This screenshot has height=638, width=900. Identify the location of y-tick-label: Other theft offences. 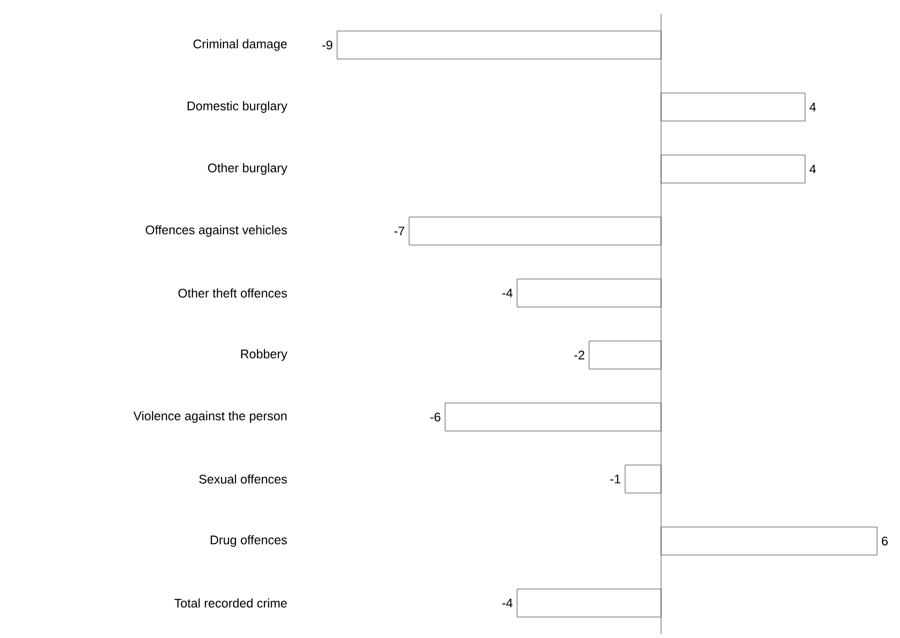
(232, 293).